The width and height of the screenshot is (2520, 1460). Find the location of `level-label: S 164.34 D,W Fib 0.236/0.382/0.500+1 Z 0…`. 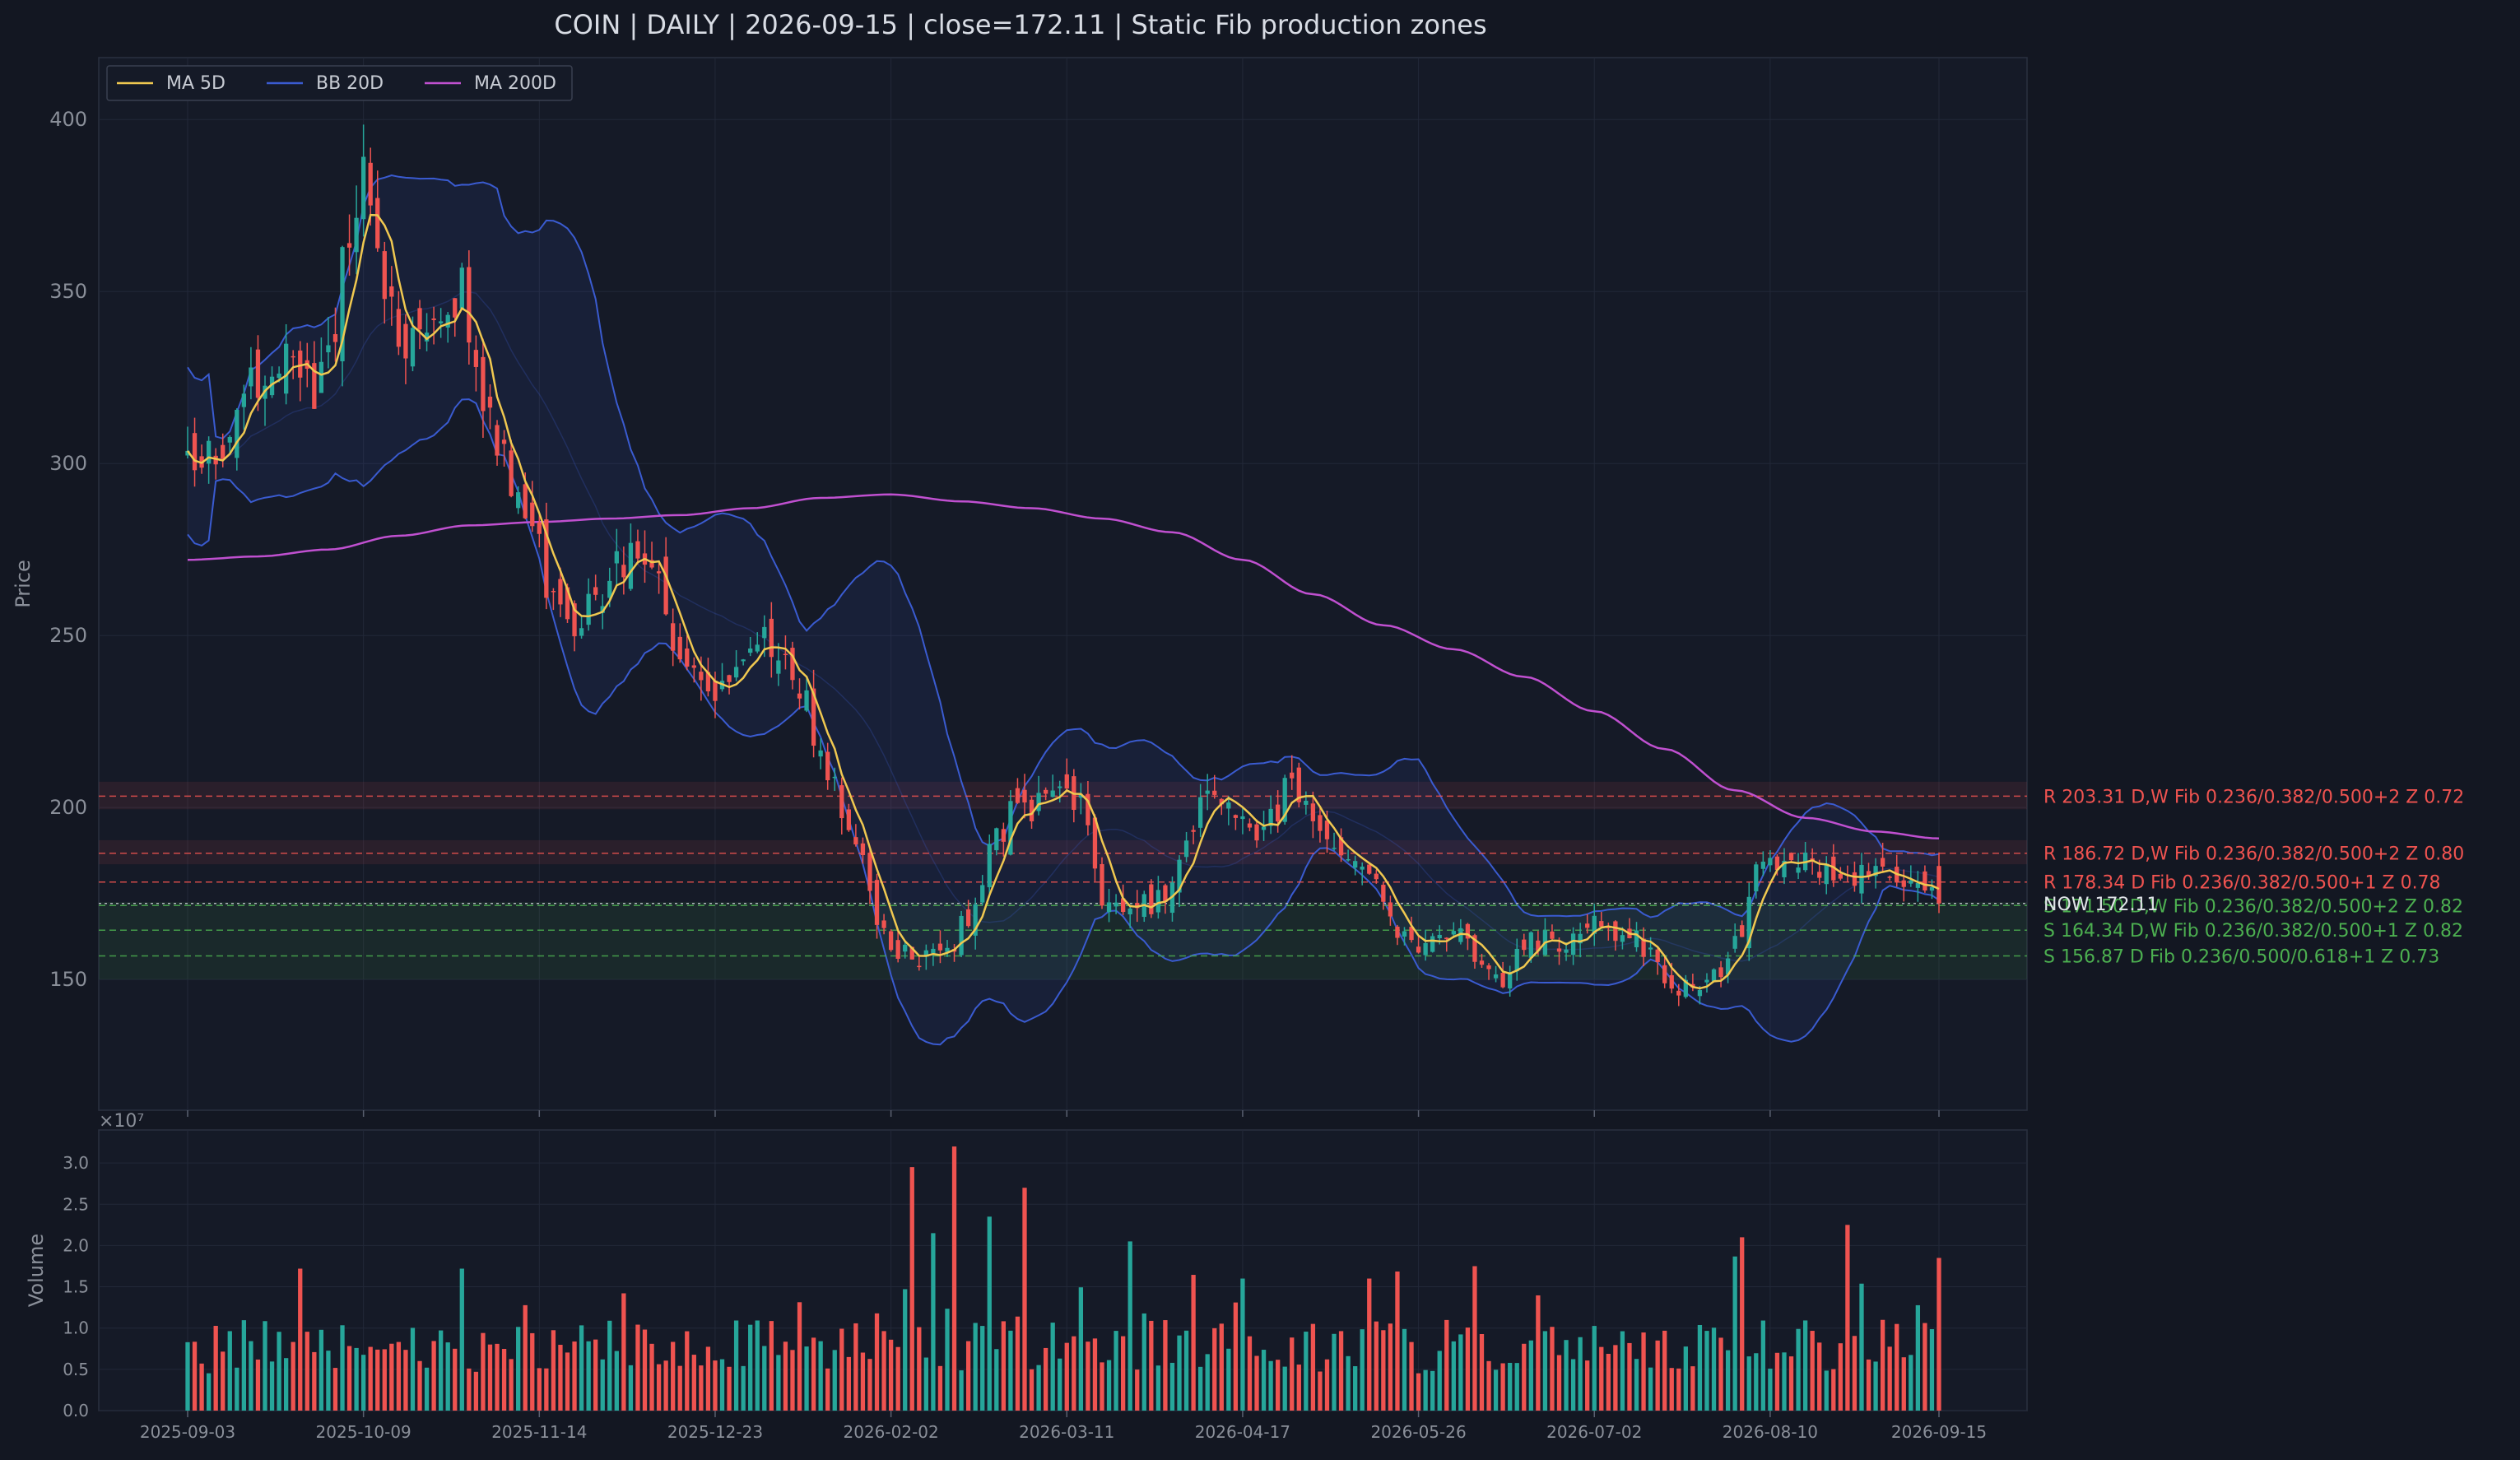

level-label: S 164.34 D,W Fib 0.236/0.382/0.500+1 Z 0… is located at coordinates (2253, 931).